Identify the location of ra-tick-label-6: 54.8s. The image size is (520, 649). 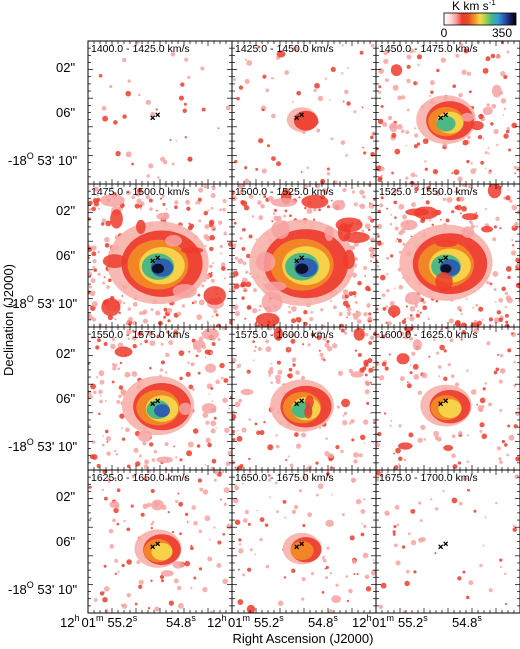
(467, 621).